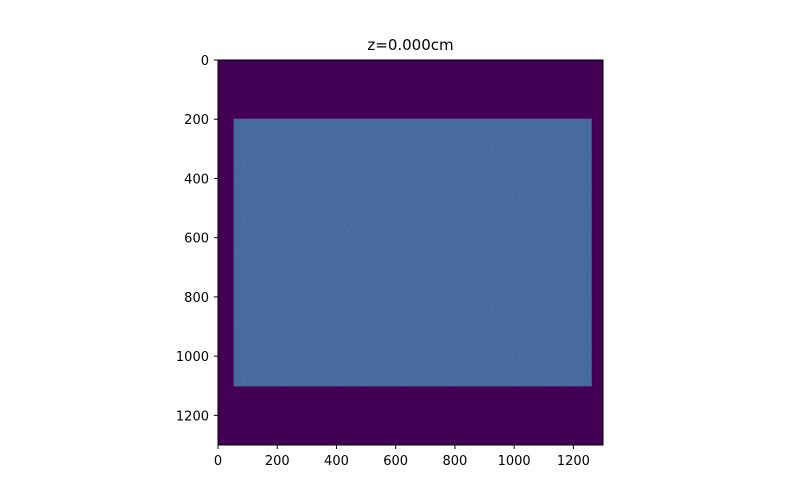 The height and width of the screenshot is (500, 800). Describe the element at coordinates (196, 239) in the screenshot. I see `y-tick-label: 600` at that location.